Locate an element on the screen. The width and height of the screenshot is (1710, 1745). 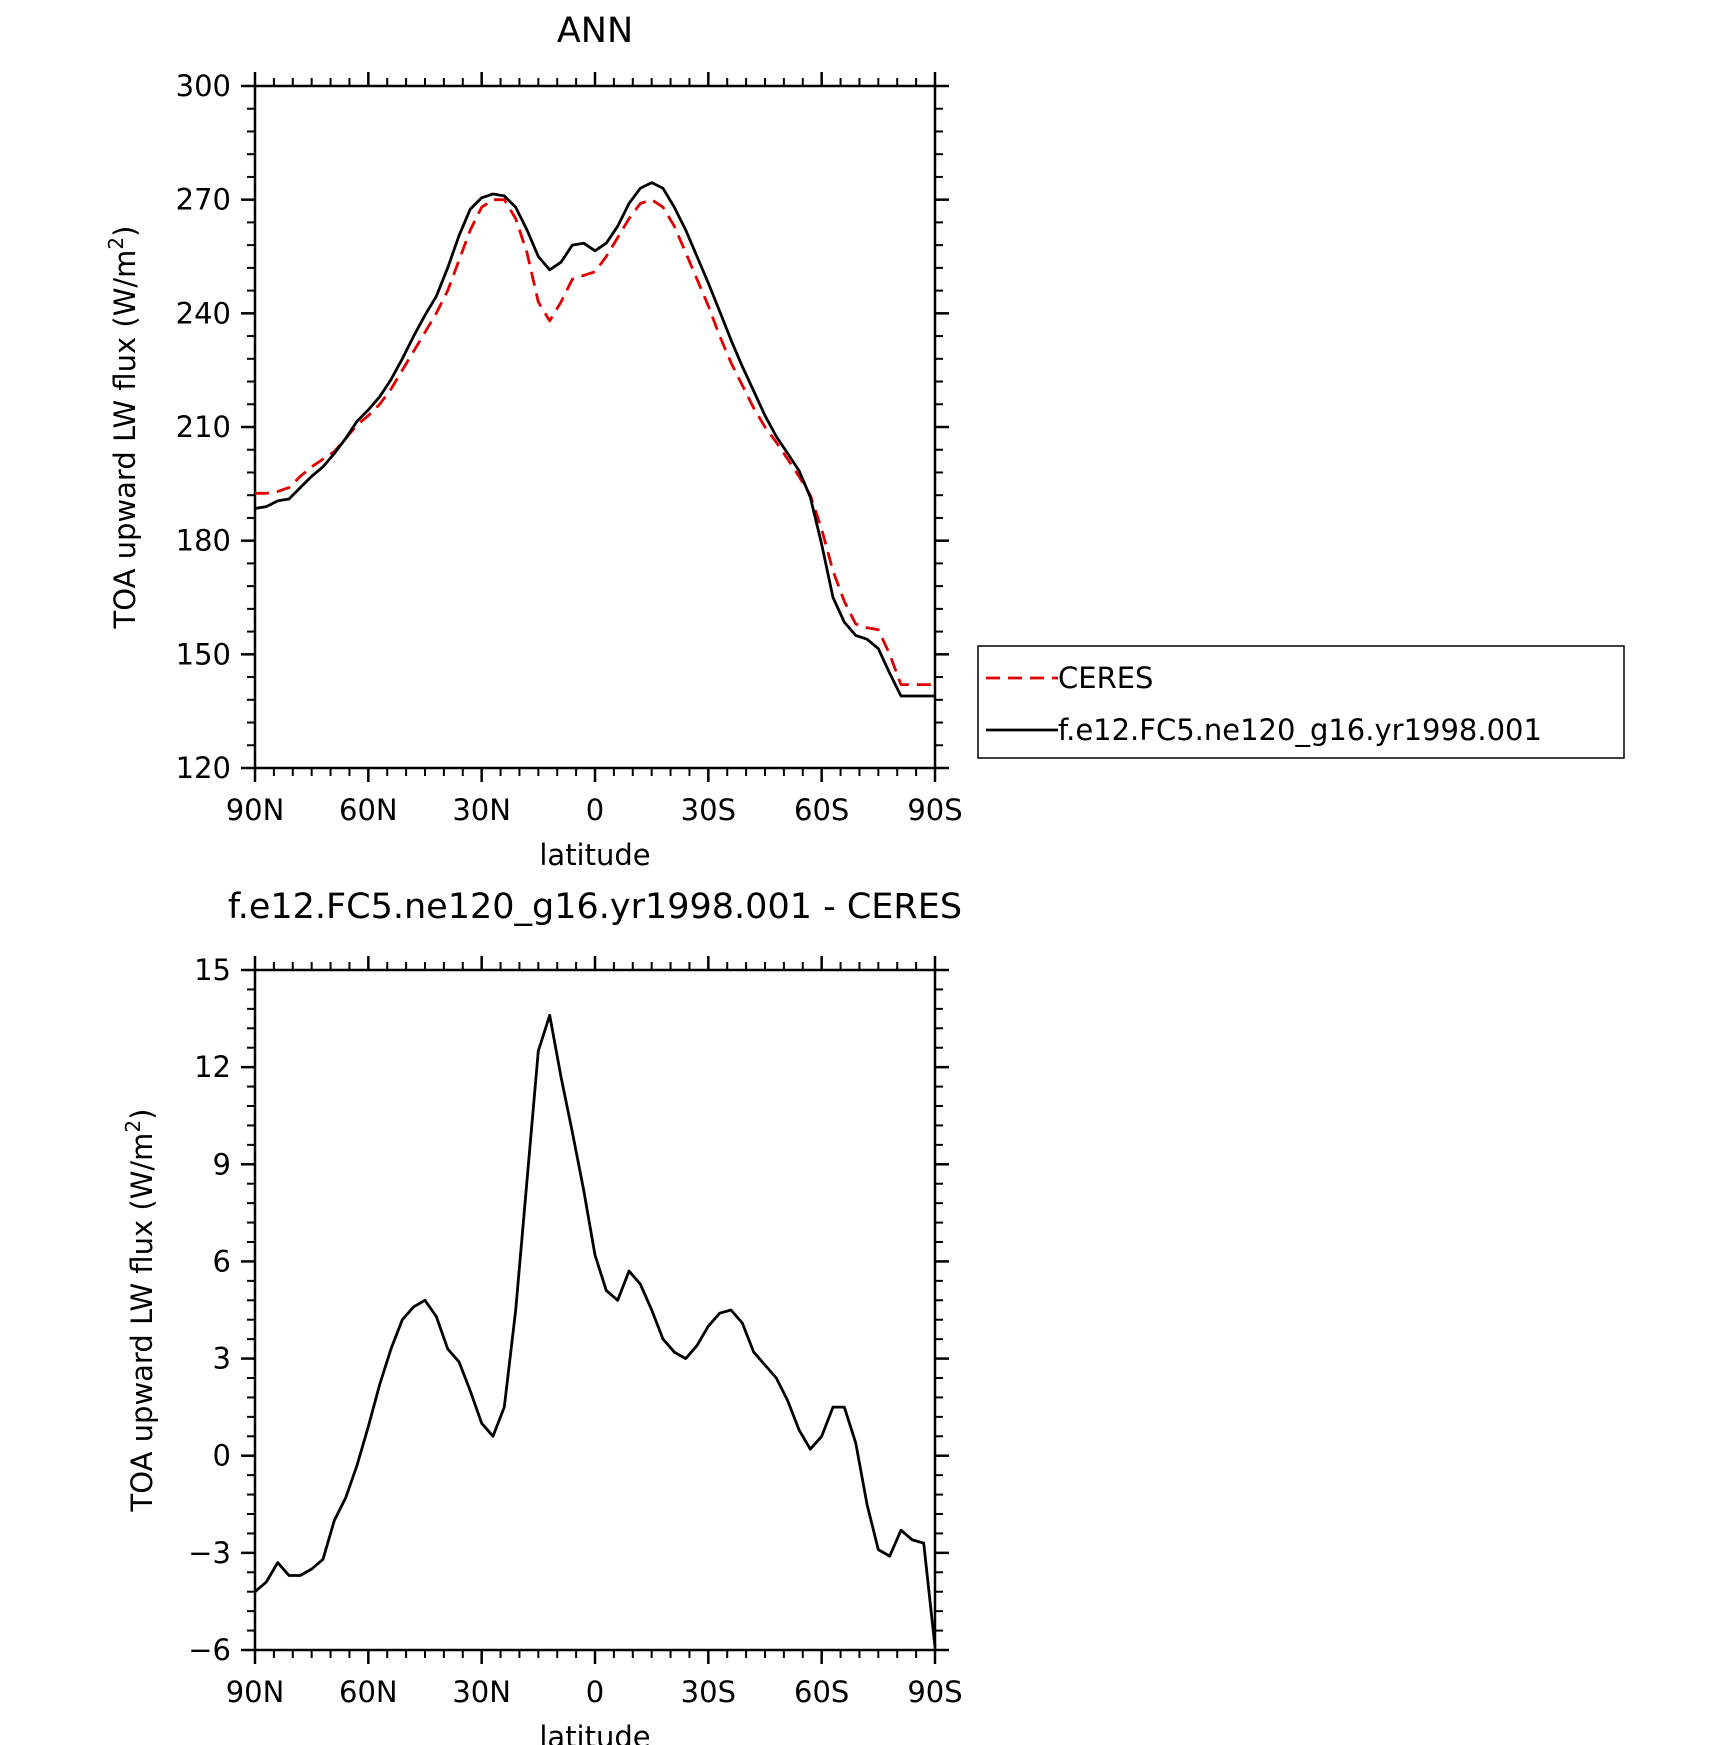
y-tick-label: 180 is located at coordinates (203, 541).